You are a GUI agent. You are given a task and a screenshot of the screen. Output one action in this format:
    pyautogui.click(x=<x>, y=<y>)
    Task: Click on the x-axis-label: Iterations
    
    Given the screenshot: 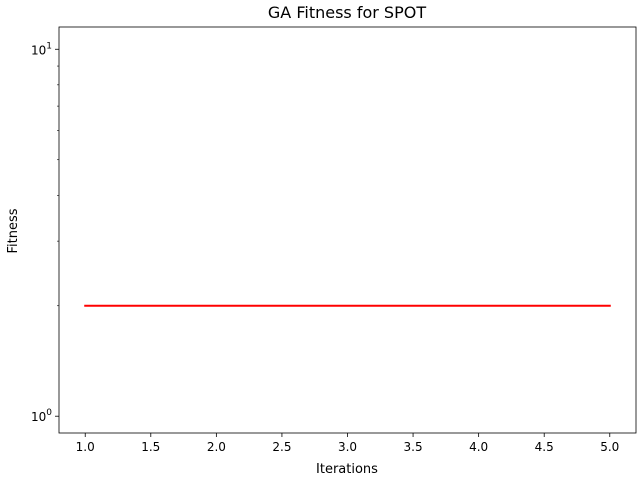 What is the action you would take?
    pyautogui.click(x=347, y=469)
    